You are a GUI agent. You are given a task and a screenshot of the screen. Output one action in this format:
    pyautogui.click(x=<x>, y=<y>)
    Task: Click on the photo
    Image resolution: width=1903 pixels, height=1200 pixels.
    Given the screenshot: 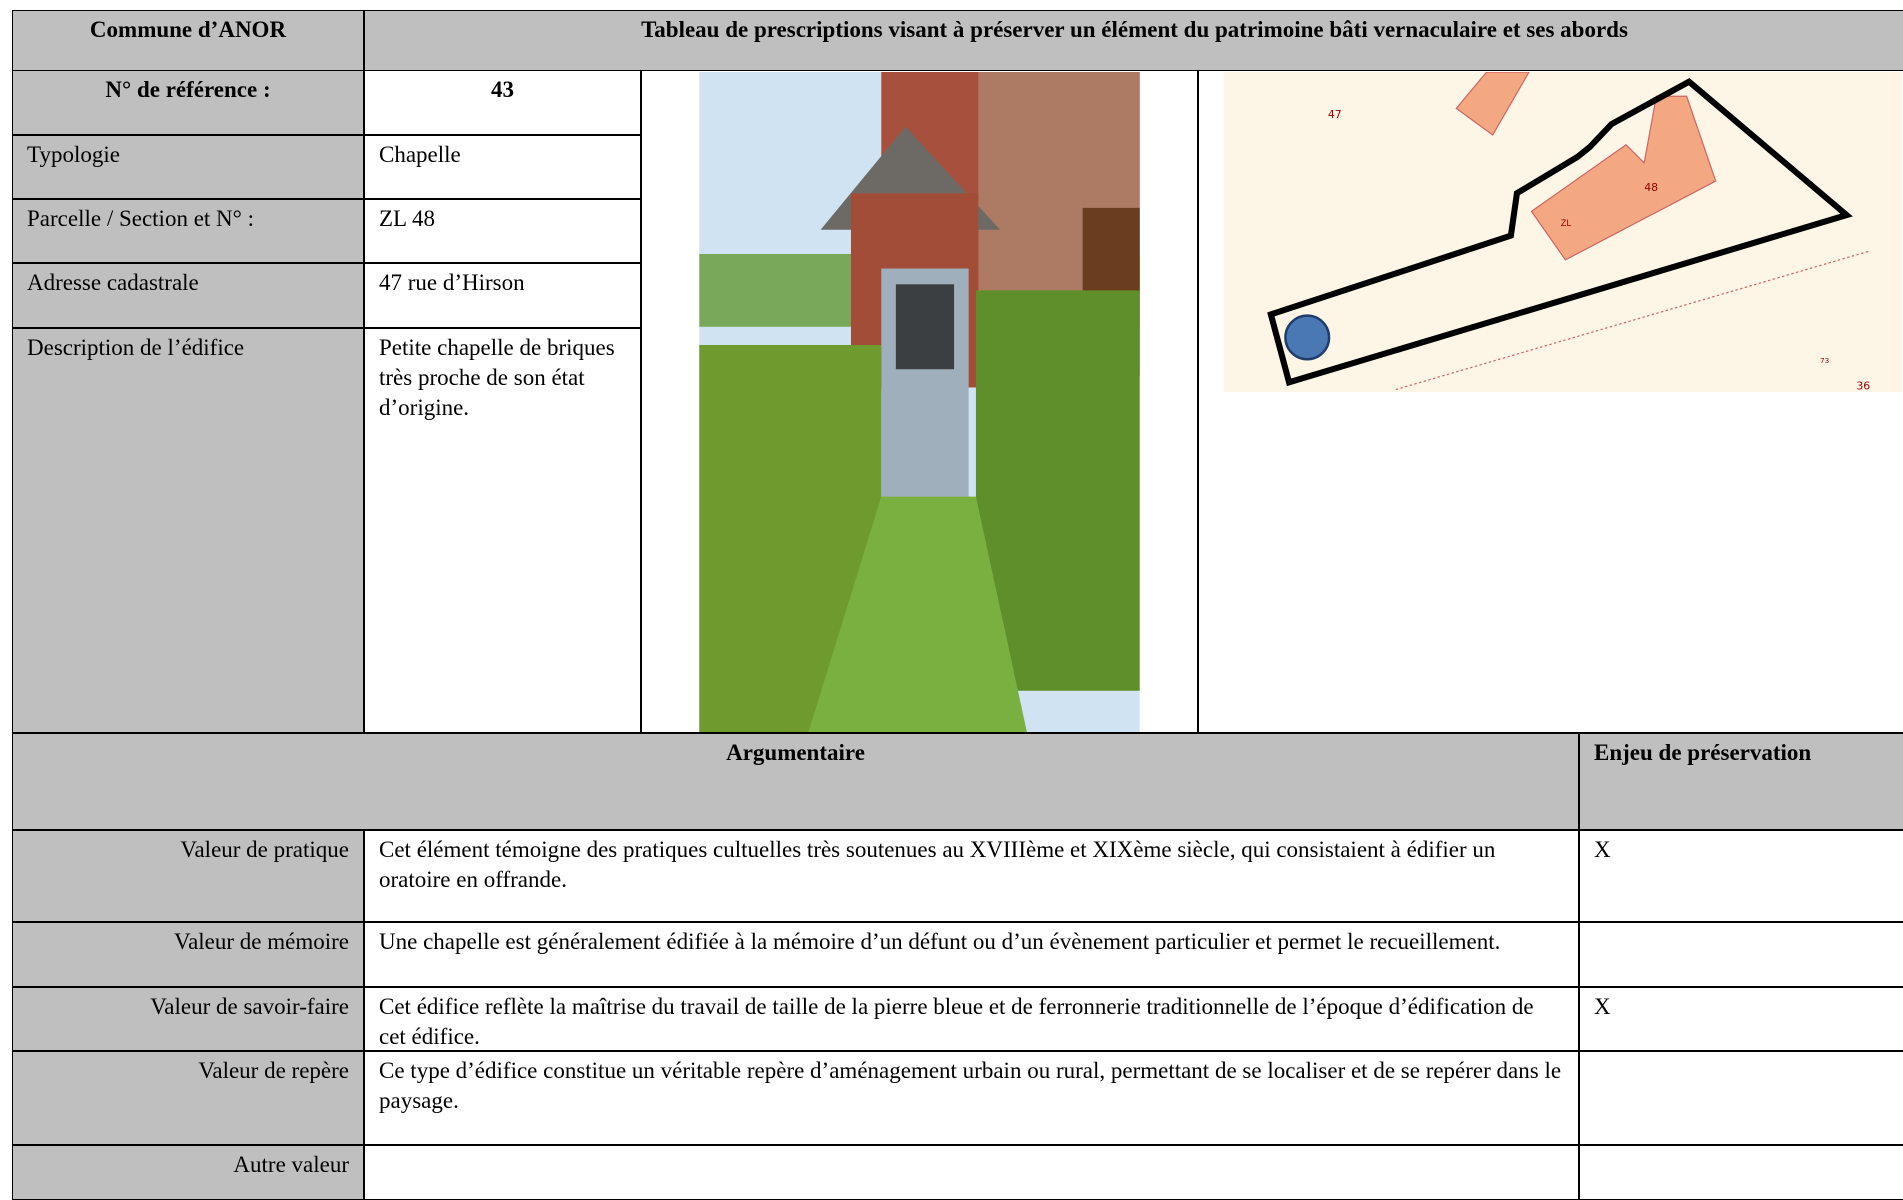 What is the action you would take?
    pyautogui.click(x=919, y=402)
    